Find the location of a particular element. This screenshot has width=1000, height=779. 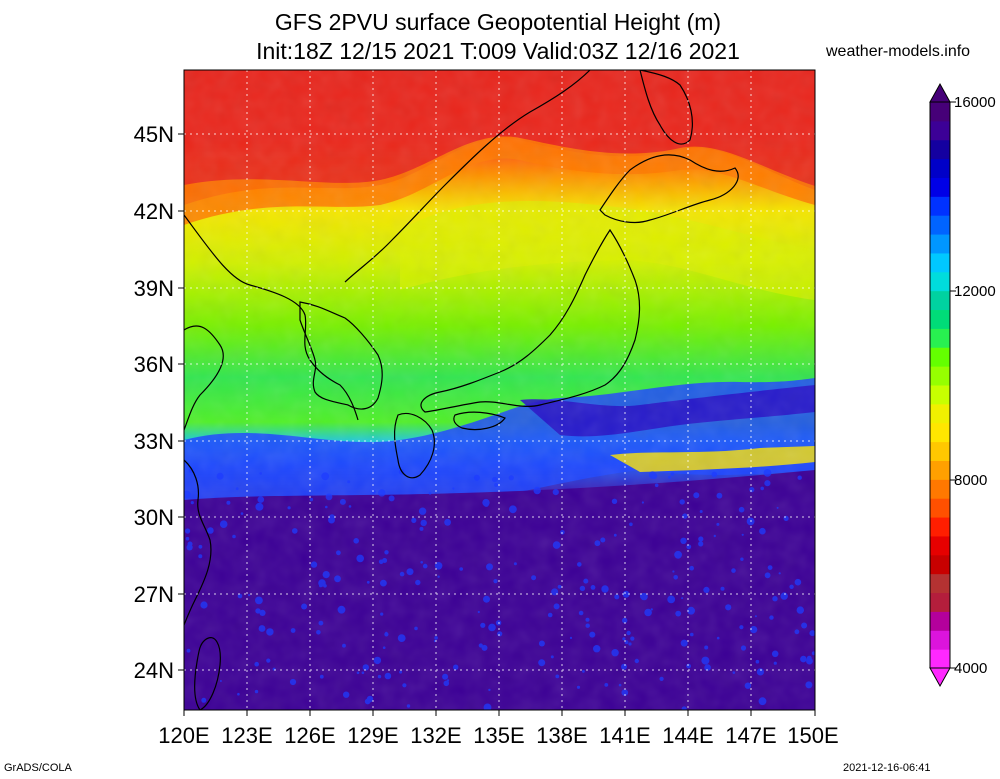

lat-label: 42N is located at coordinates (154, 211).